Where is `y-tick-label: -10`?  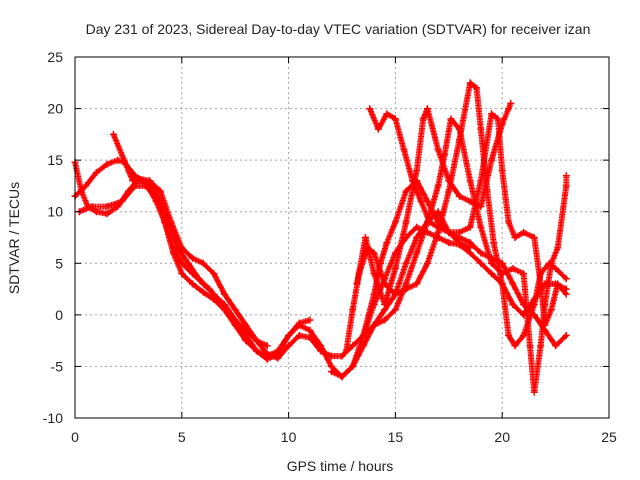
y-tick-label: -10 is located at coordinates (53, 418).